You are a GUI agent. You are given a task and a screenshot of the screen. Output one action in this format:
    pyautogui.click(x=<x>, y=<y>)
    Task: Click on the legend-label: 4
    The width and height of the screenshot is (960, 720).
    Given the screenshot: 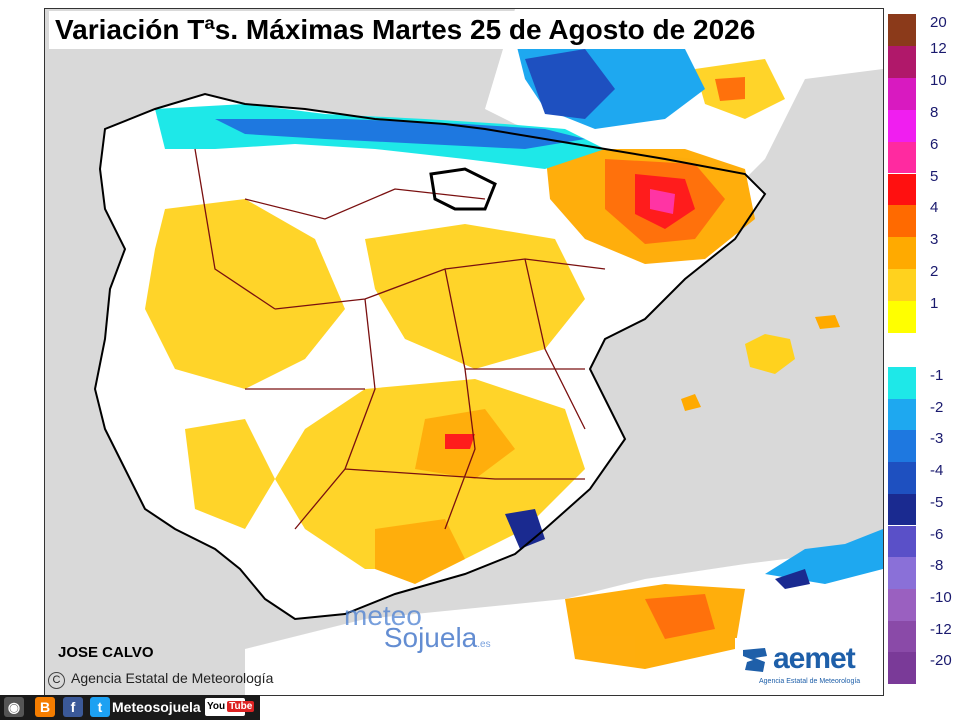 What is the action you would take?
    pyautogui.click(x=934, y=208)
    